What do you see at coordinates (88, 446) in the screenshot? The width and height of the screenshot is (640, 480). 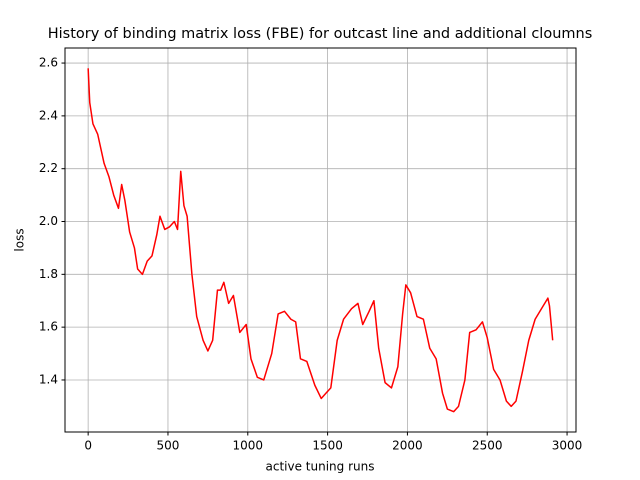 I see `x-tick-label: 0` at bounding box center [88, 446].